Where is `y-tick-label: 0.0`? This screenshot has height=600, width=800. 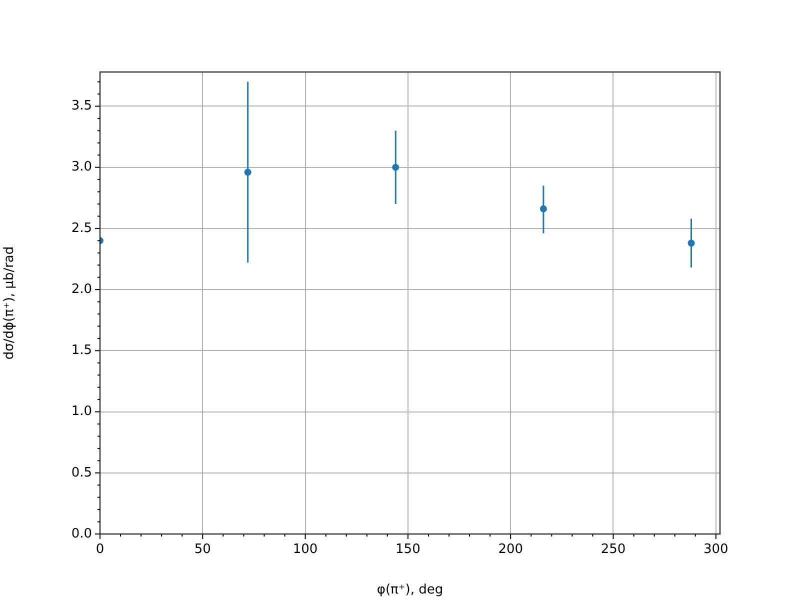 y-tick-label: 0.0 is located at coordinates (81, 534).